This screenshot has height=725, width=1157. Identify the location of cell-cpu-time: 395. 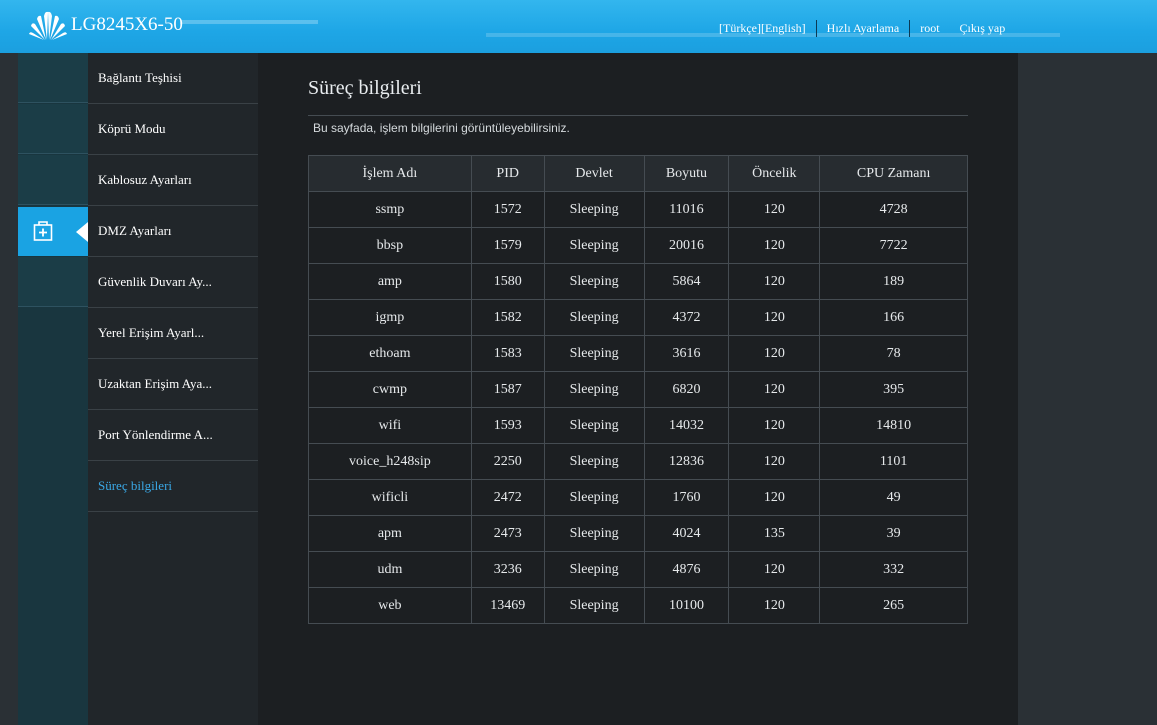
(893, 389).